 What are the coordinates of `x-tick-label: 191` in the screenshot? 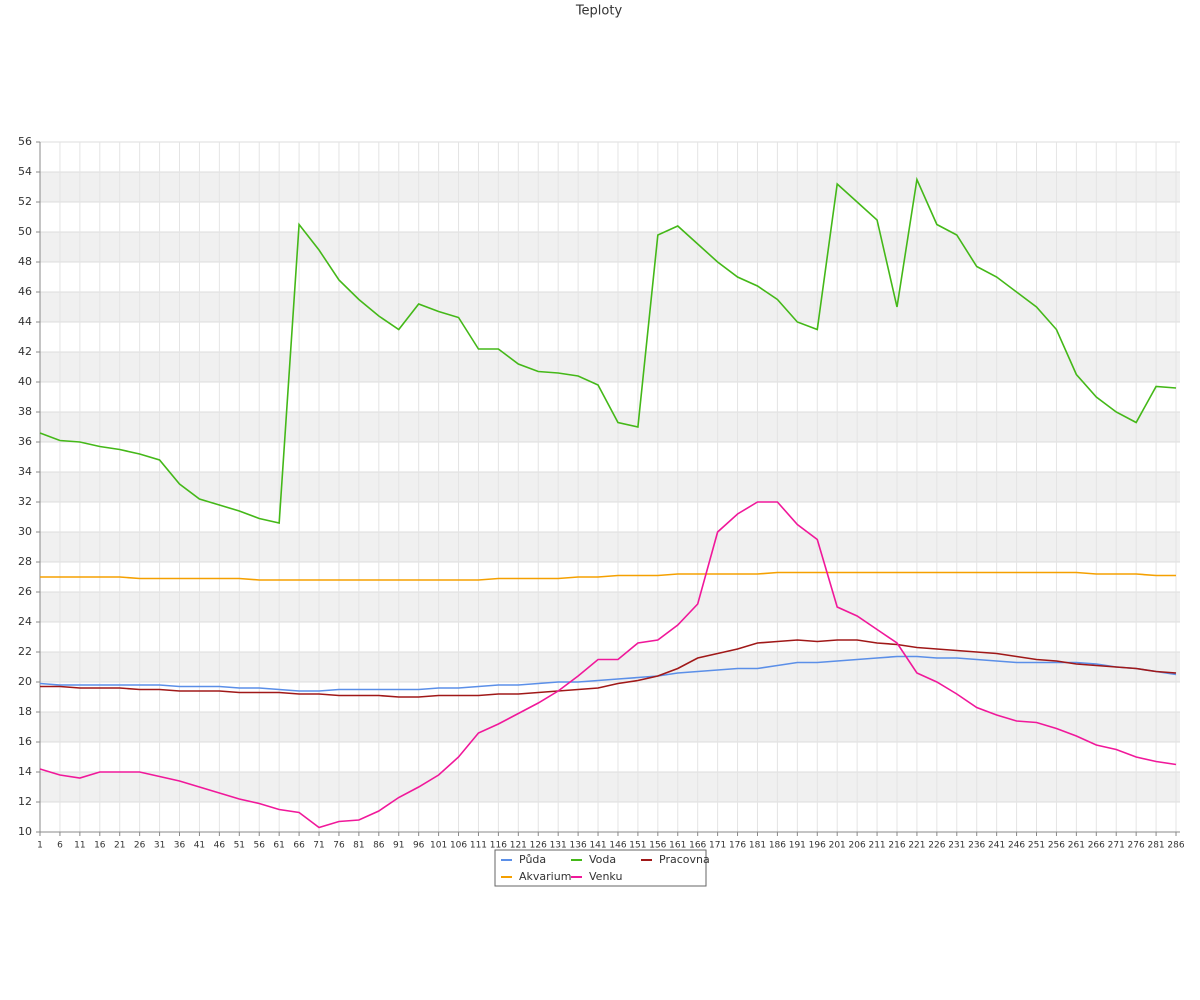 It's located at (797, 846).